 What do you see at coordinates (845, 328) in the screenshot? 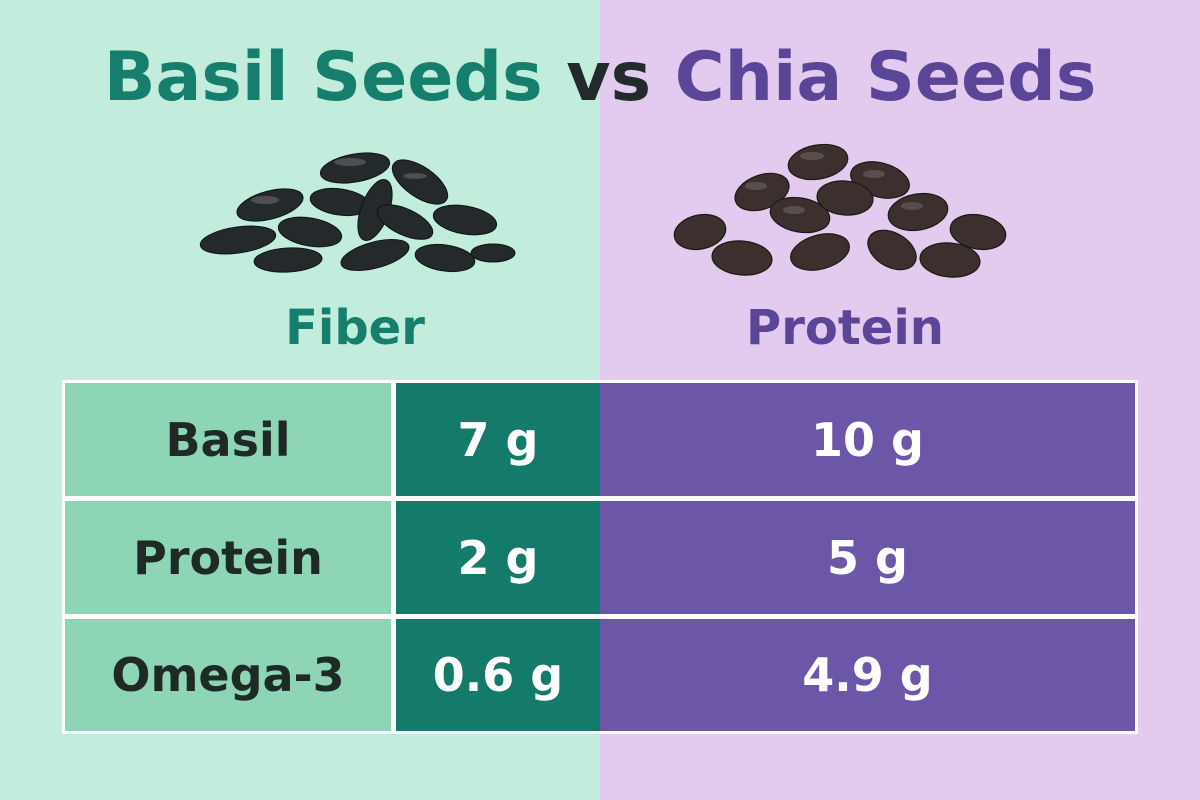
I see `subhead-protein: Protein` at bounding box center [845, 328].